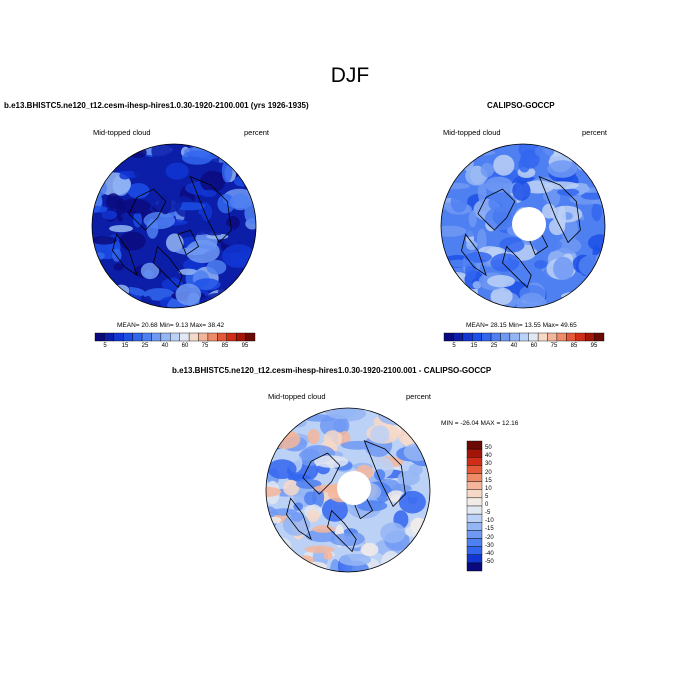  Describe the element at coordinates (494, 346) in the screenshot. I see `colorbar-tick-label: 25` at that location.